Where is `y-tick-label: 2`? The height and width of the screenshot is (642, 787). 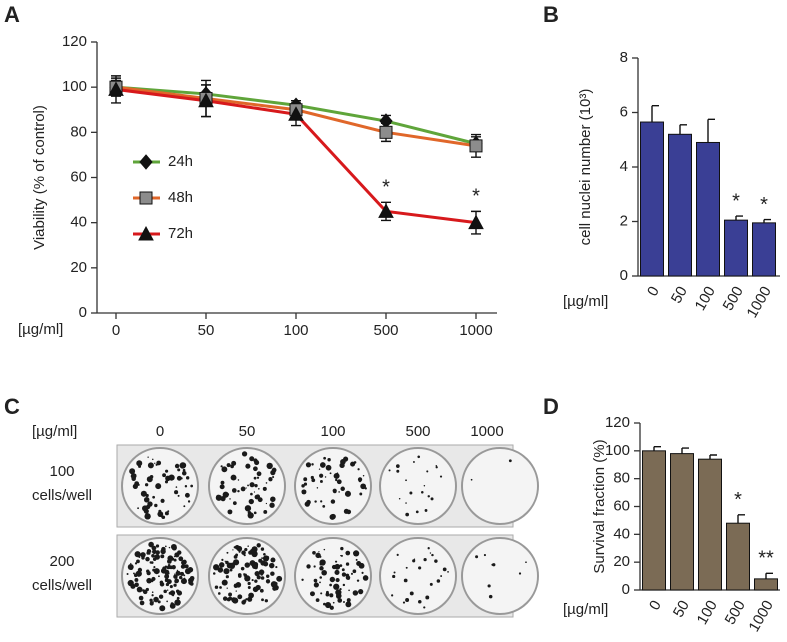 y-tick-label: 2 is located at coordinates (624, 220).